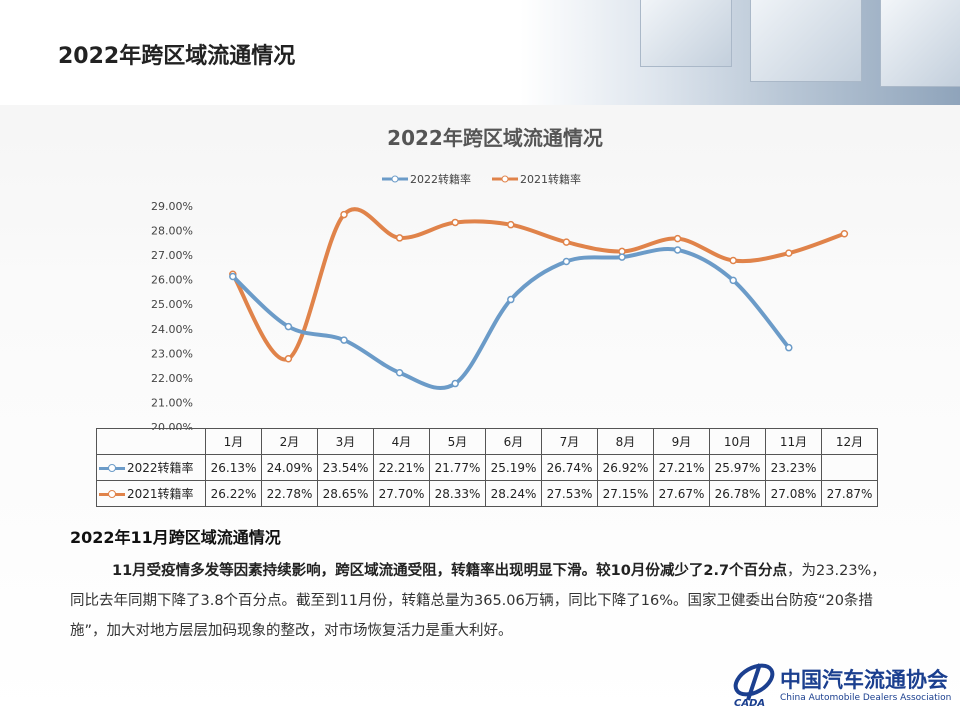  What do you see at coordinates (495, 138) in the screenshot?
I see `chart-title: 2022年跨区域流通情况` at bounding box center [495, 138].